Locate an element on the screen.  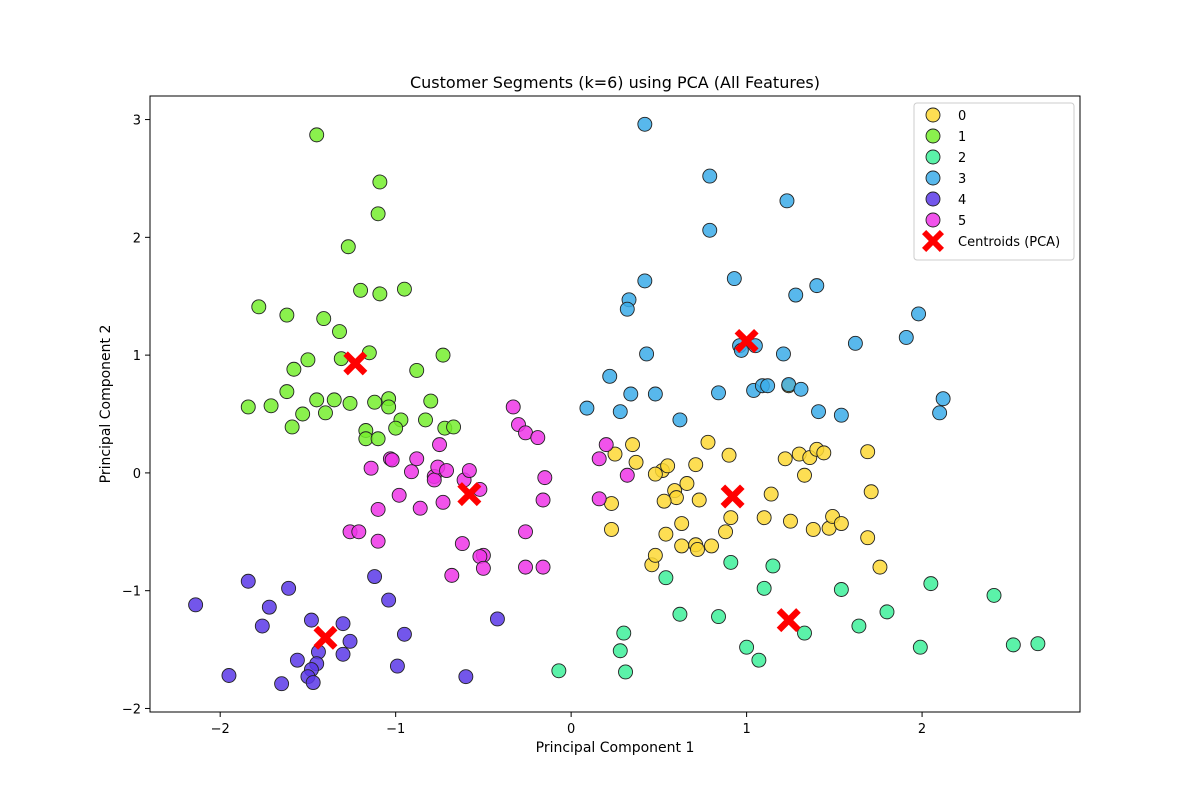
y-tick-label: −1 is located at coordinates (131, 592).